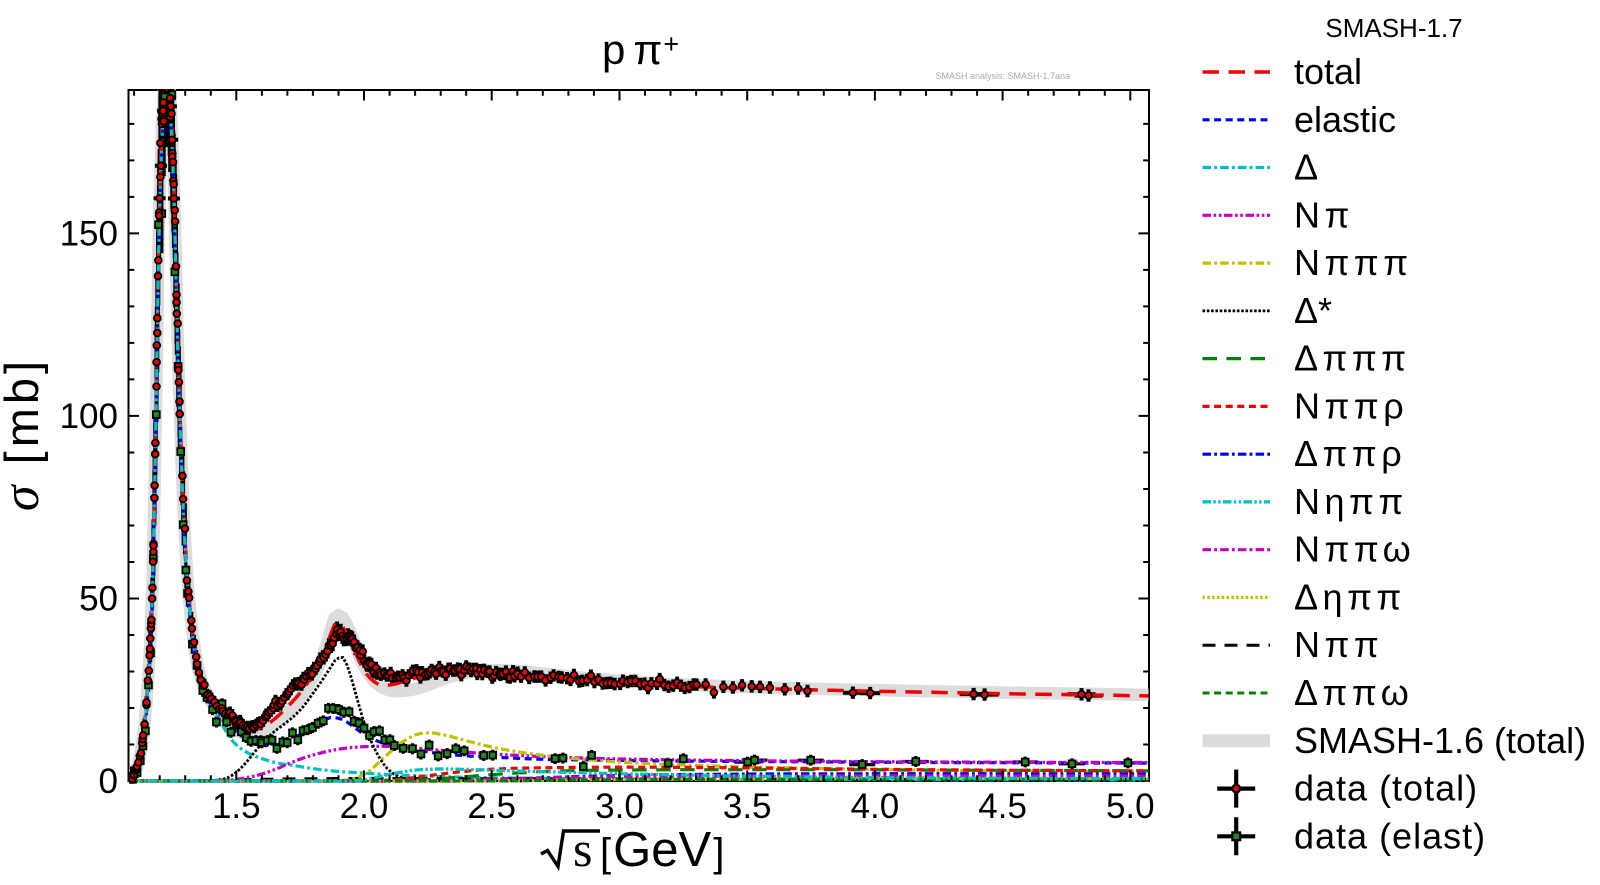  I want to click on svg-text: [GeV], so click(662, 850).